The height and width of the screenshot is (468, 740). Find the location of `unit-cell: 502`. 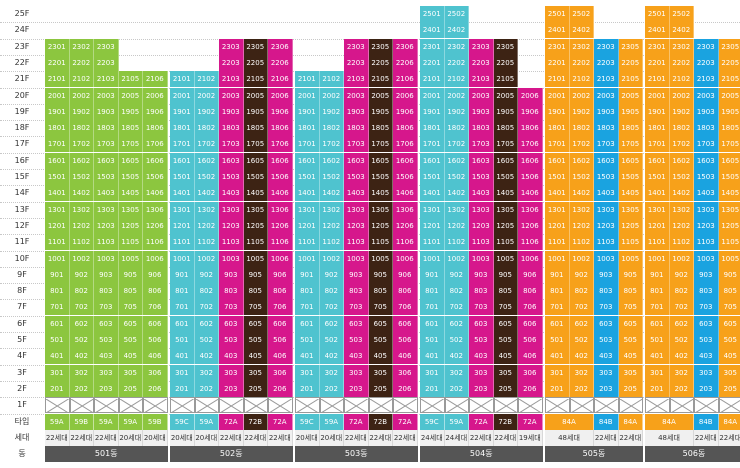

unit-cell: 502 is located at coordinates (331, 340).